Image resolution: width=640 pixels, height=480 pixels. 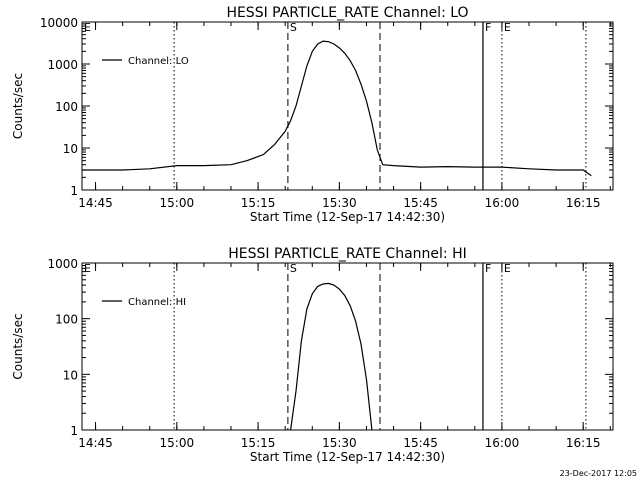 What do you see at coordinates (347, 13) in the screenshot?
I see `chart-title: HESSI PARTICLE_RATE Channel: LO` at bounding box center [347, 13].